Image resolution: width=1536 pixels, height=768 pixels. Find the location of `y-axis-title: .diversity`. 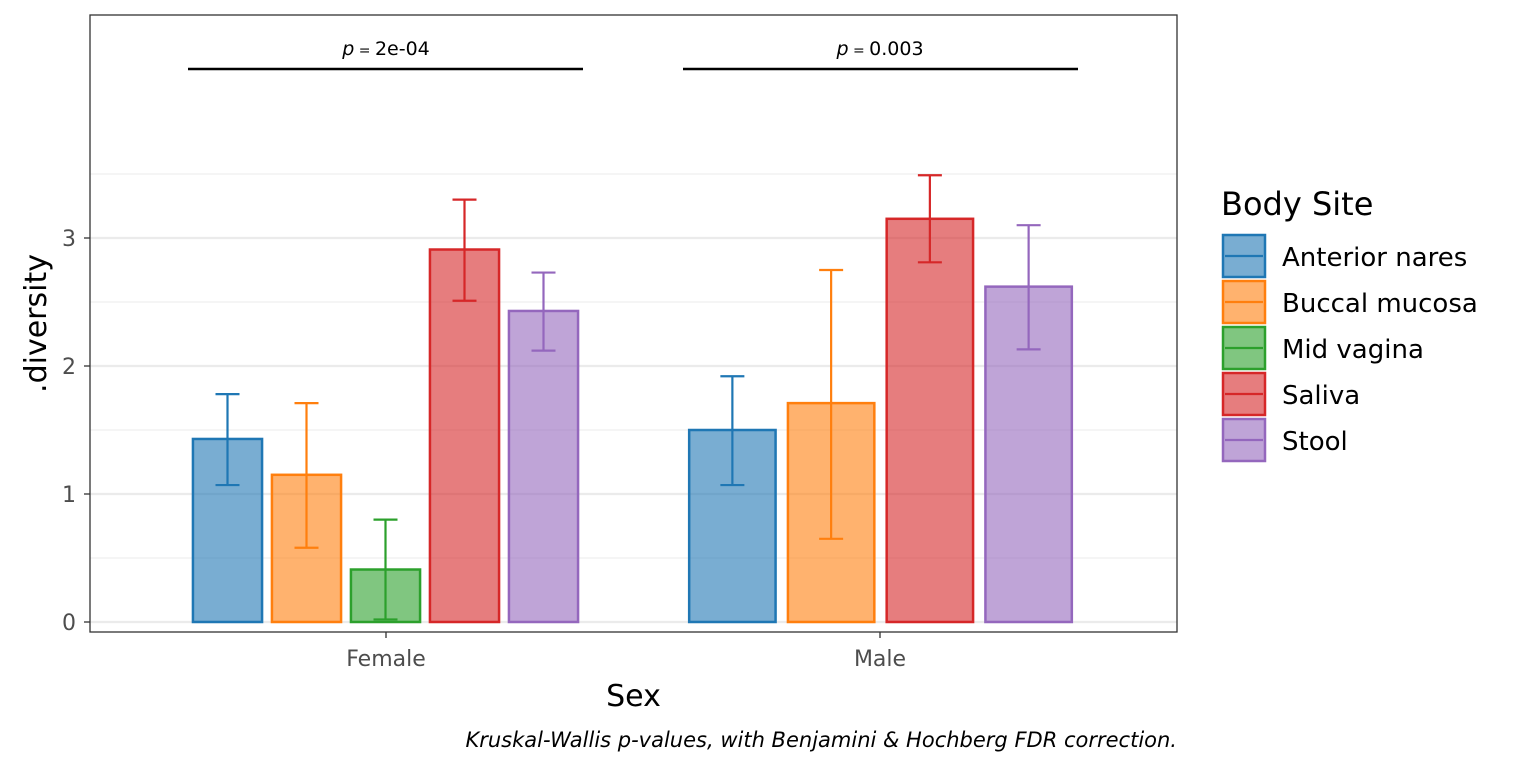

y-axis-title: .diversity is located at coordinates (36, 323).